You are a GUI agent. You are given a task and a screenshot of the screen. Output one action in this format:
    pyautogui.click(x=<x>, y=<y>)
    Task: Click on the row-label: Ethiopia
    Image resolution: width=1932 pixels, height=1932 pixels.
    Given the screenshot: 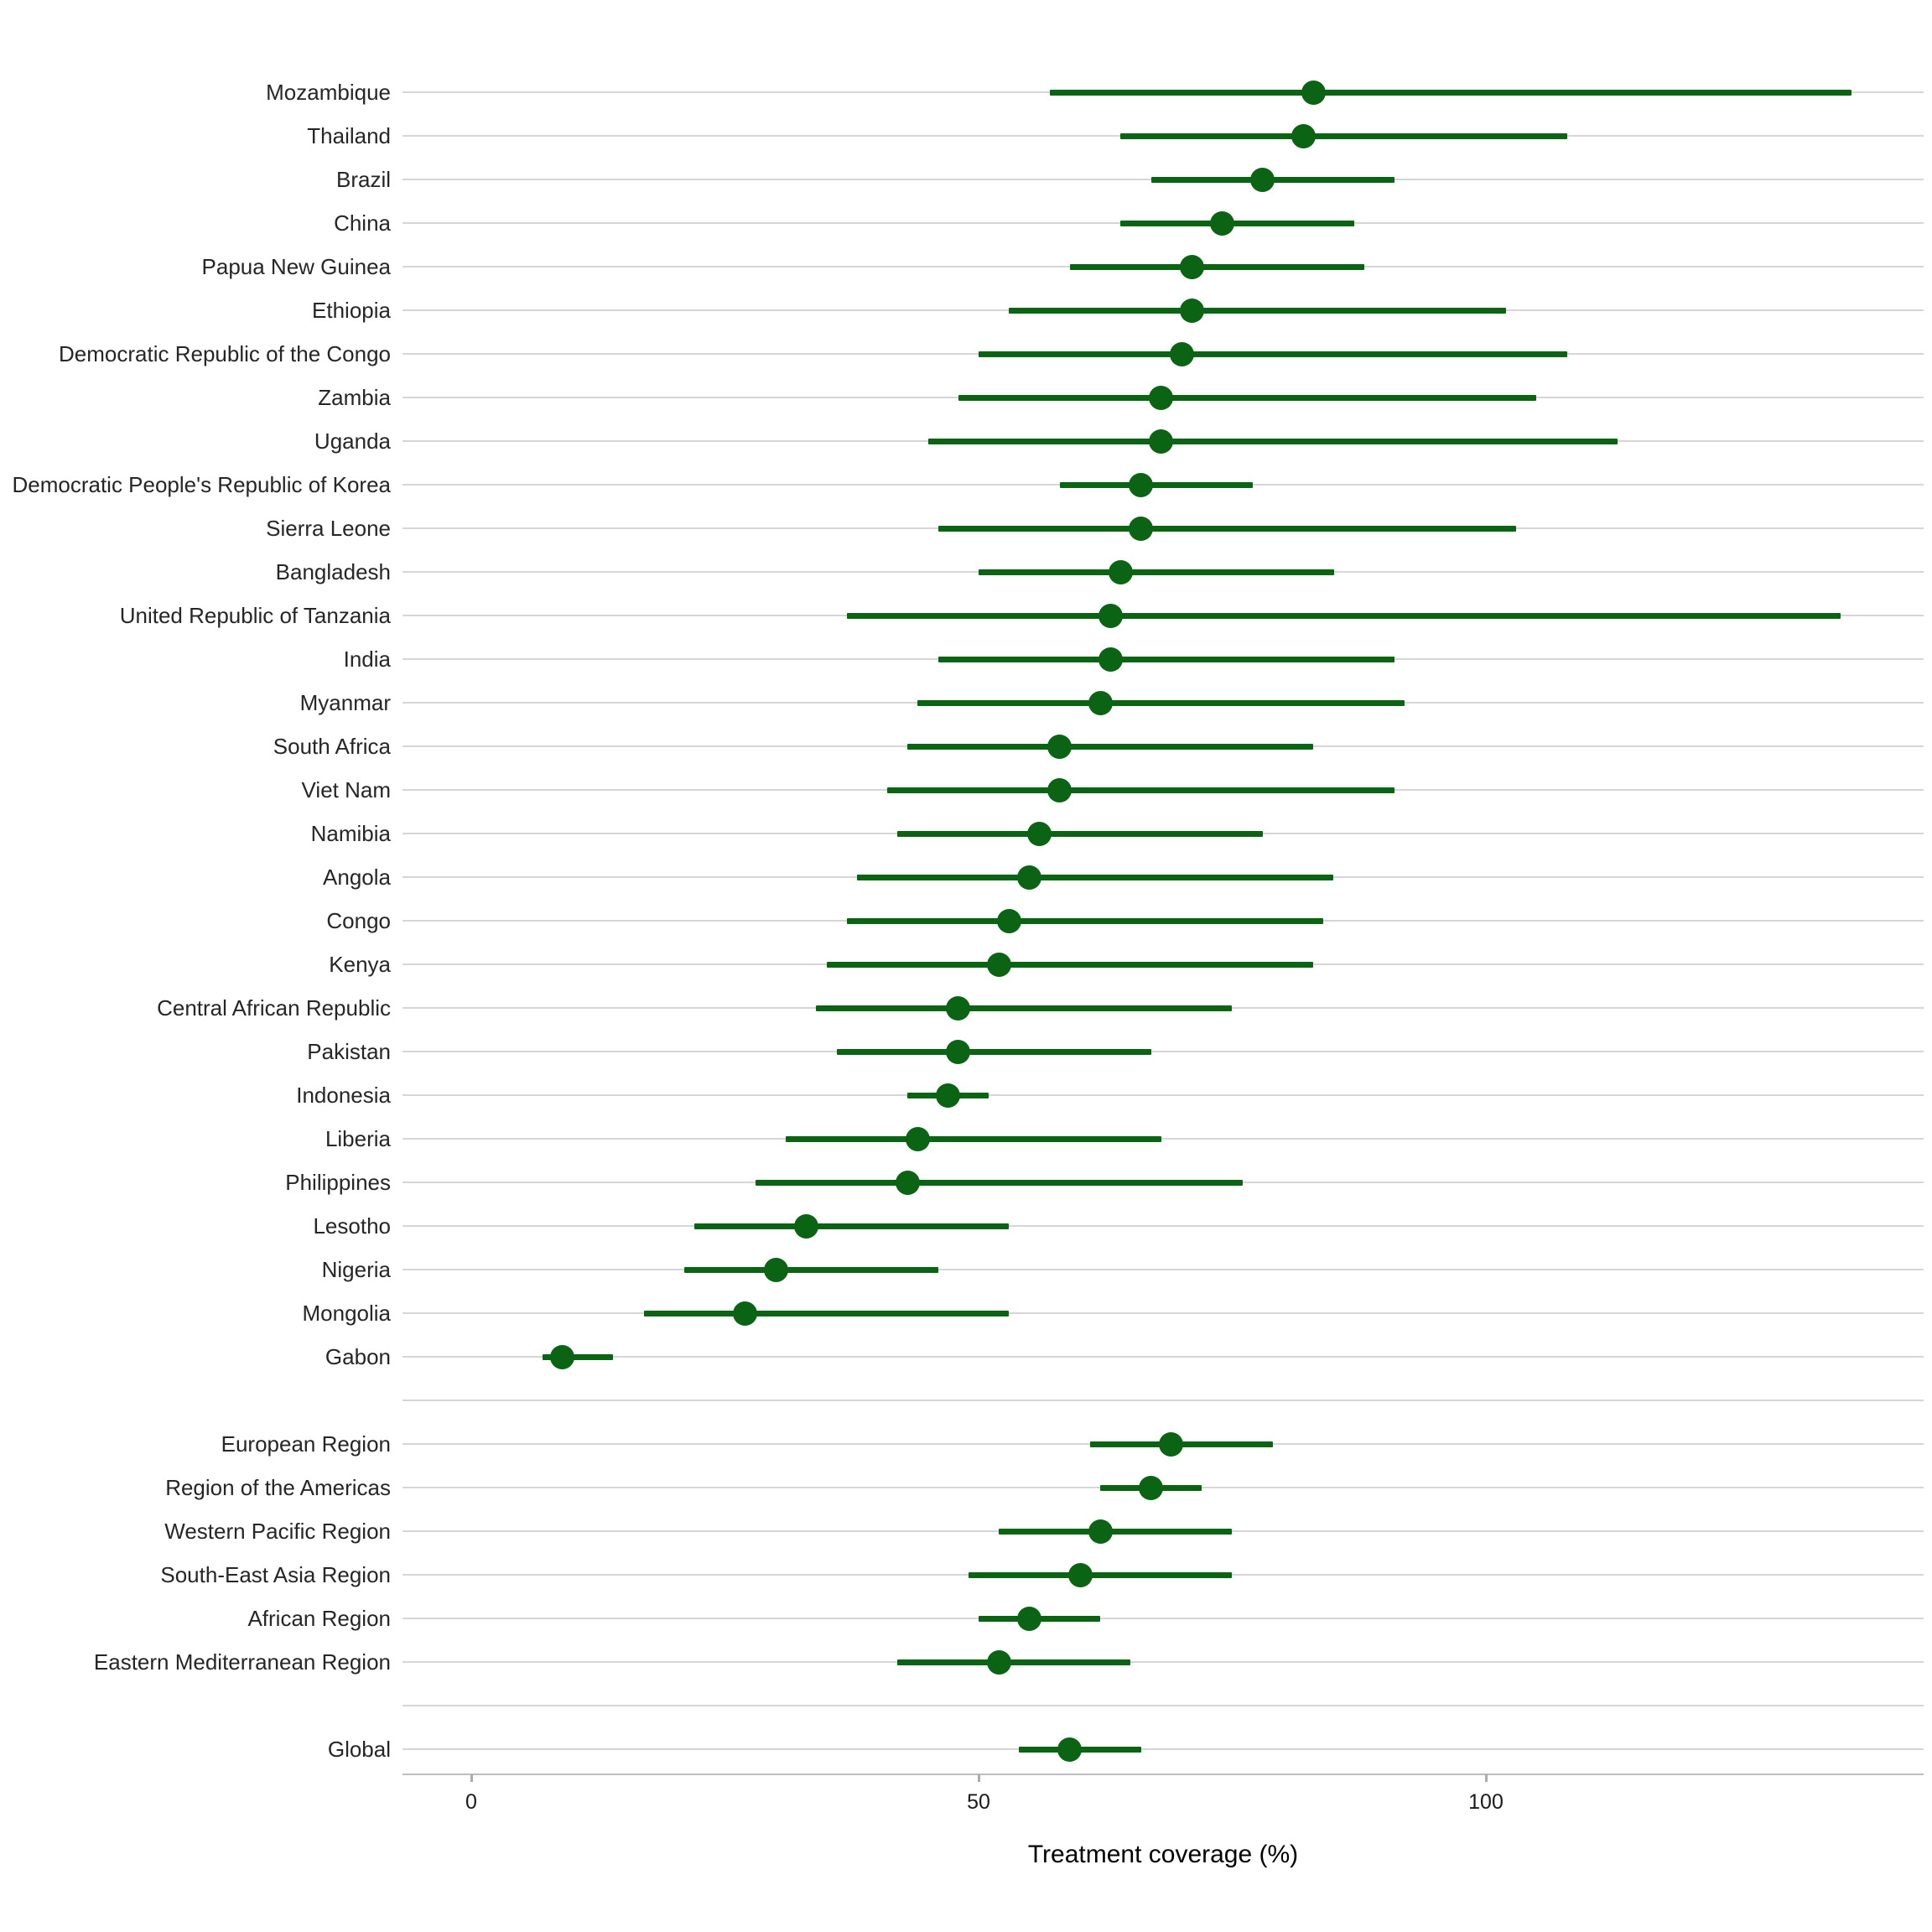 What is the action you would take?
    pyautogui.click(x=351, y=310)
    